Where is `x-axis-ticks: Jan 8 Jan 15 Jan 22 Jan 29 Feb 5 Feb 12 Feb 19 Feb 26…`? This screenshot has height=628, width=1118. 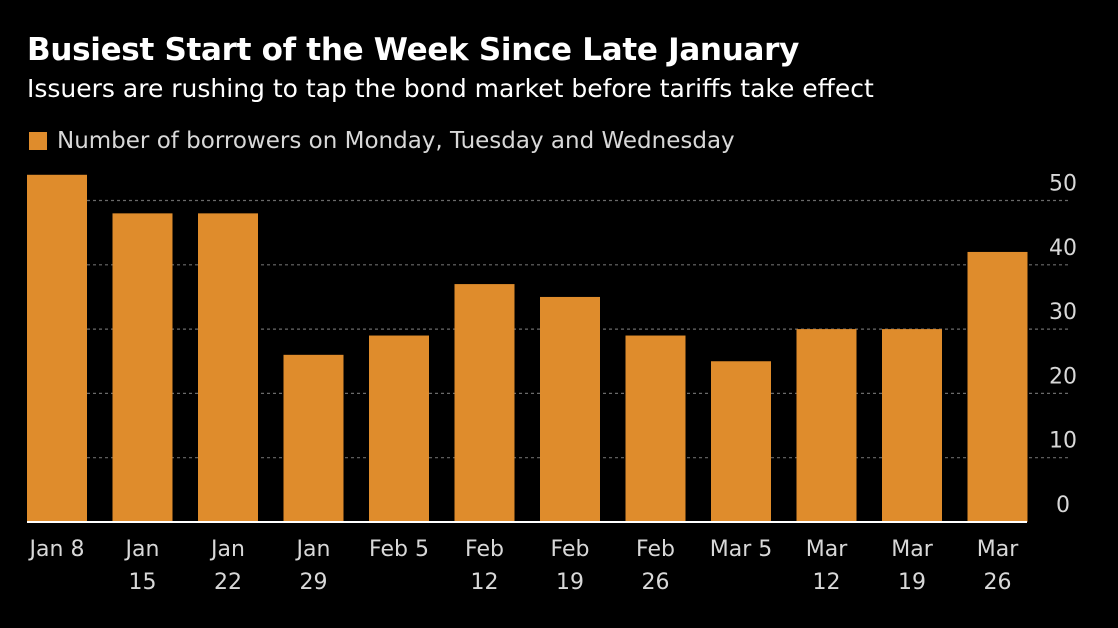 x-axis-ticks: Jan 8 Jan 15 Jan 22 Jan 29 Feb 5 Feb 12 Feb 19 Feb 26… is located at coordinates (524, 566).